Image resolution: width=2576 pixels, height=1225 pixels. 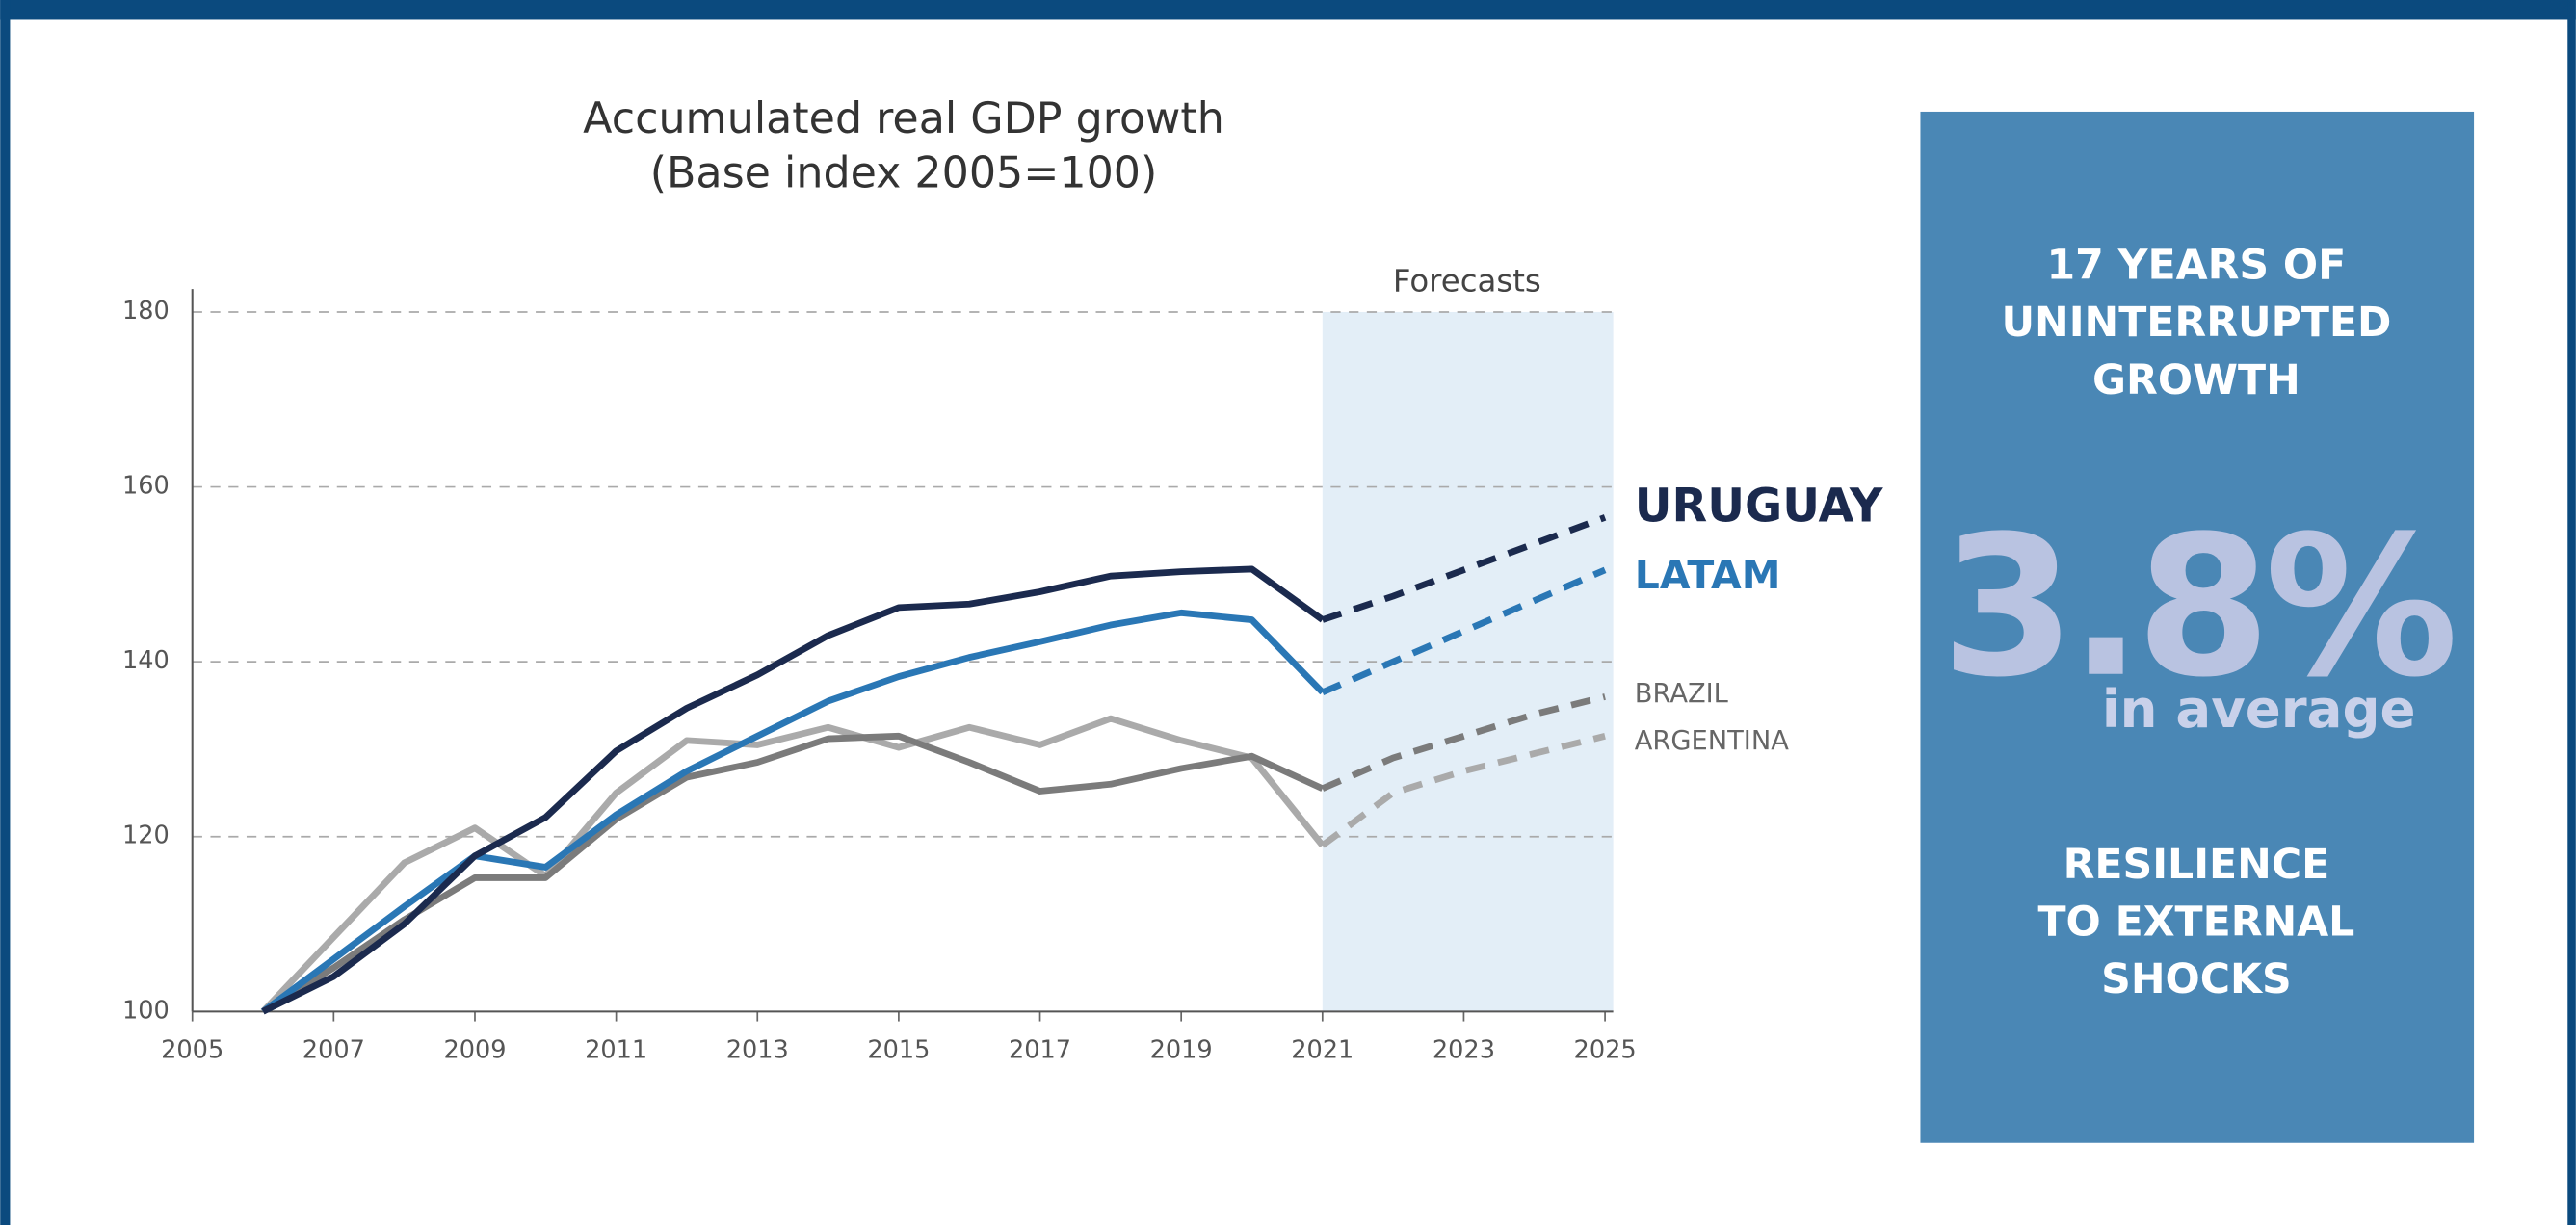 What do you see at coordinates (146, 835) in the screenshot?
I see `y-tick-label: 120` at bounding box center [146, 835].